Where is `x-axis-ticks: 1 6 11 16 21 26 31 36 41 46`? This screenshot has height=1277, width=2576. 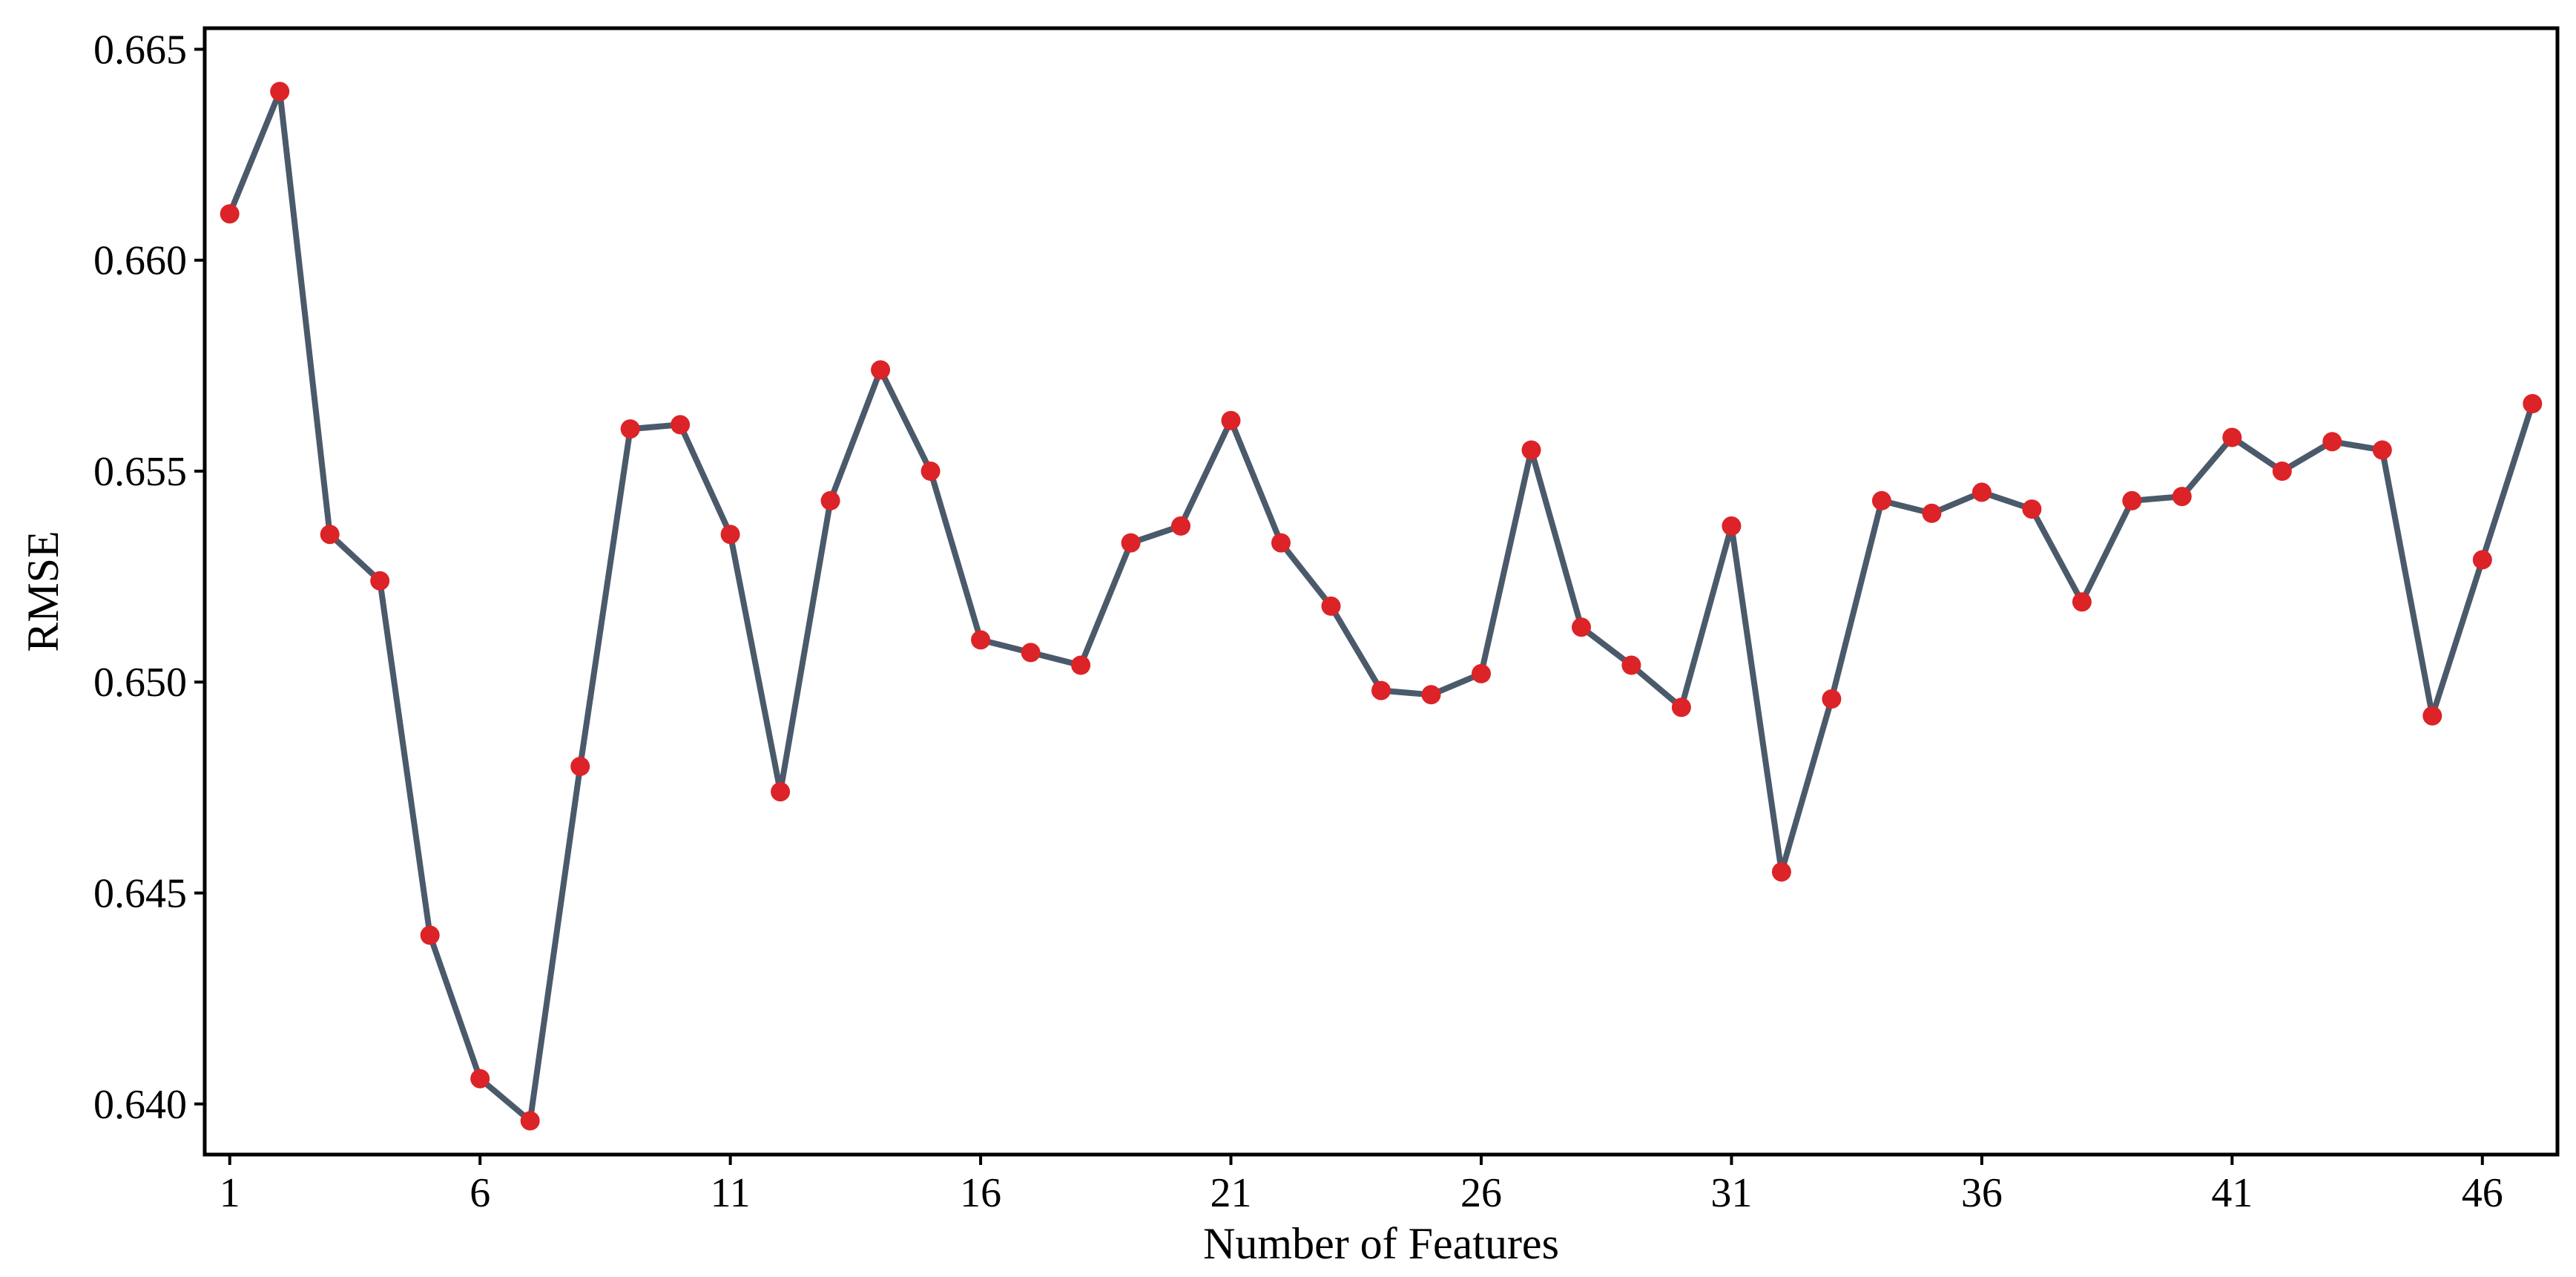 x-axis-ticks: 1 6 11 16 21 26 31 36 41 46 is located at coordinates (1362, 1185).